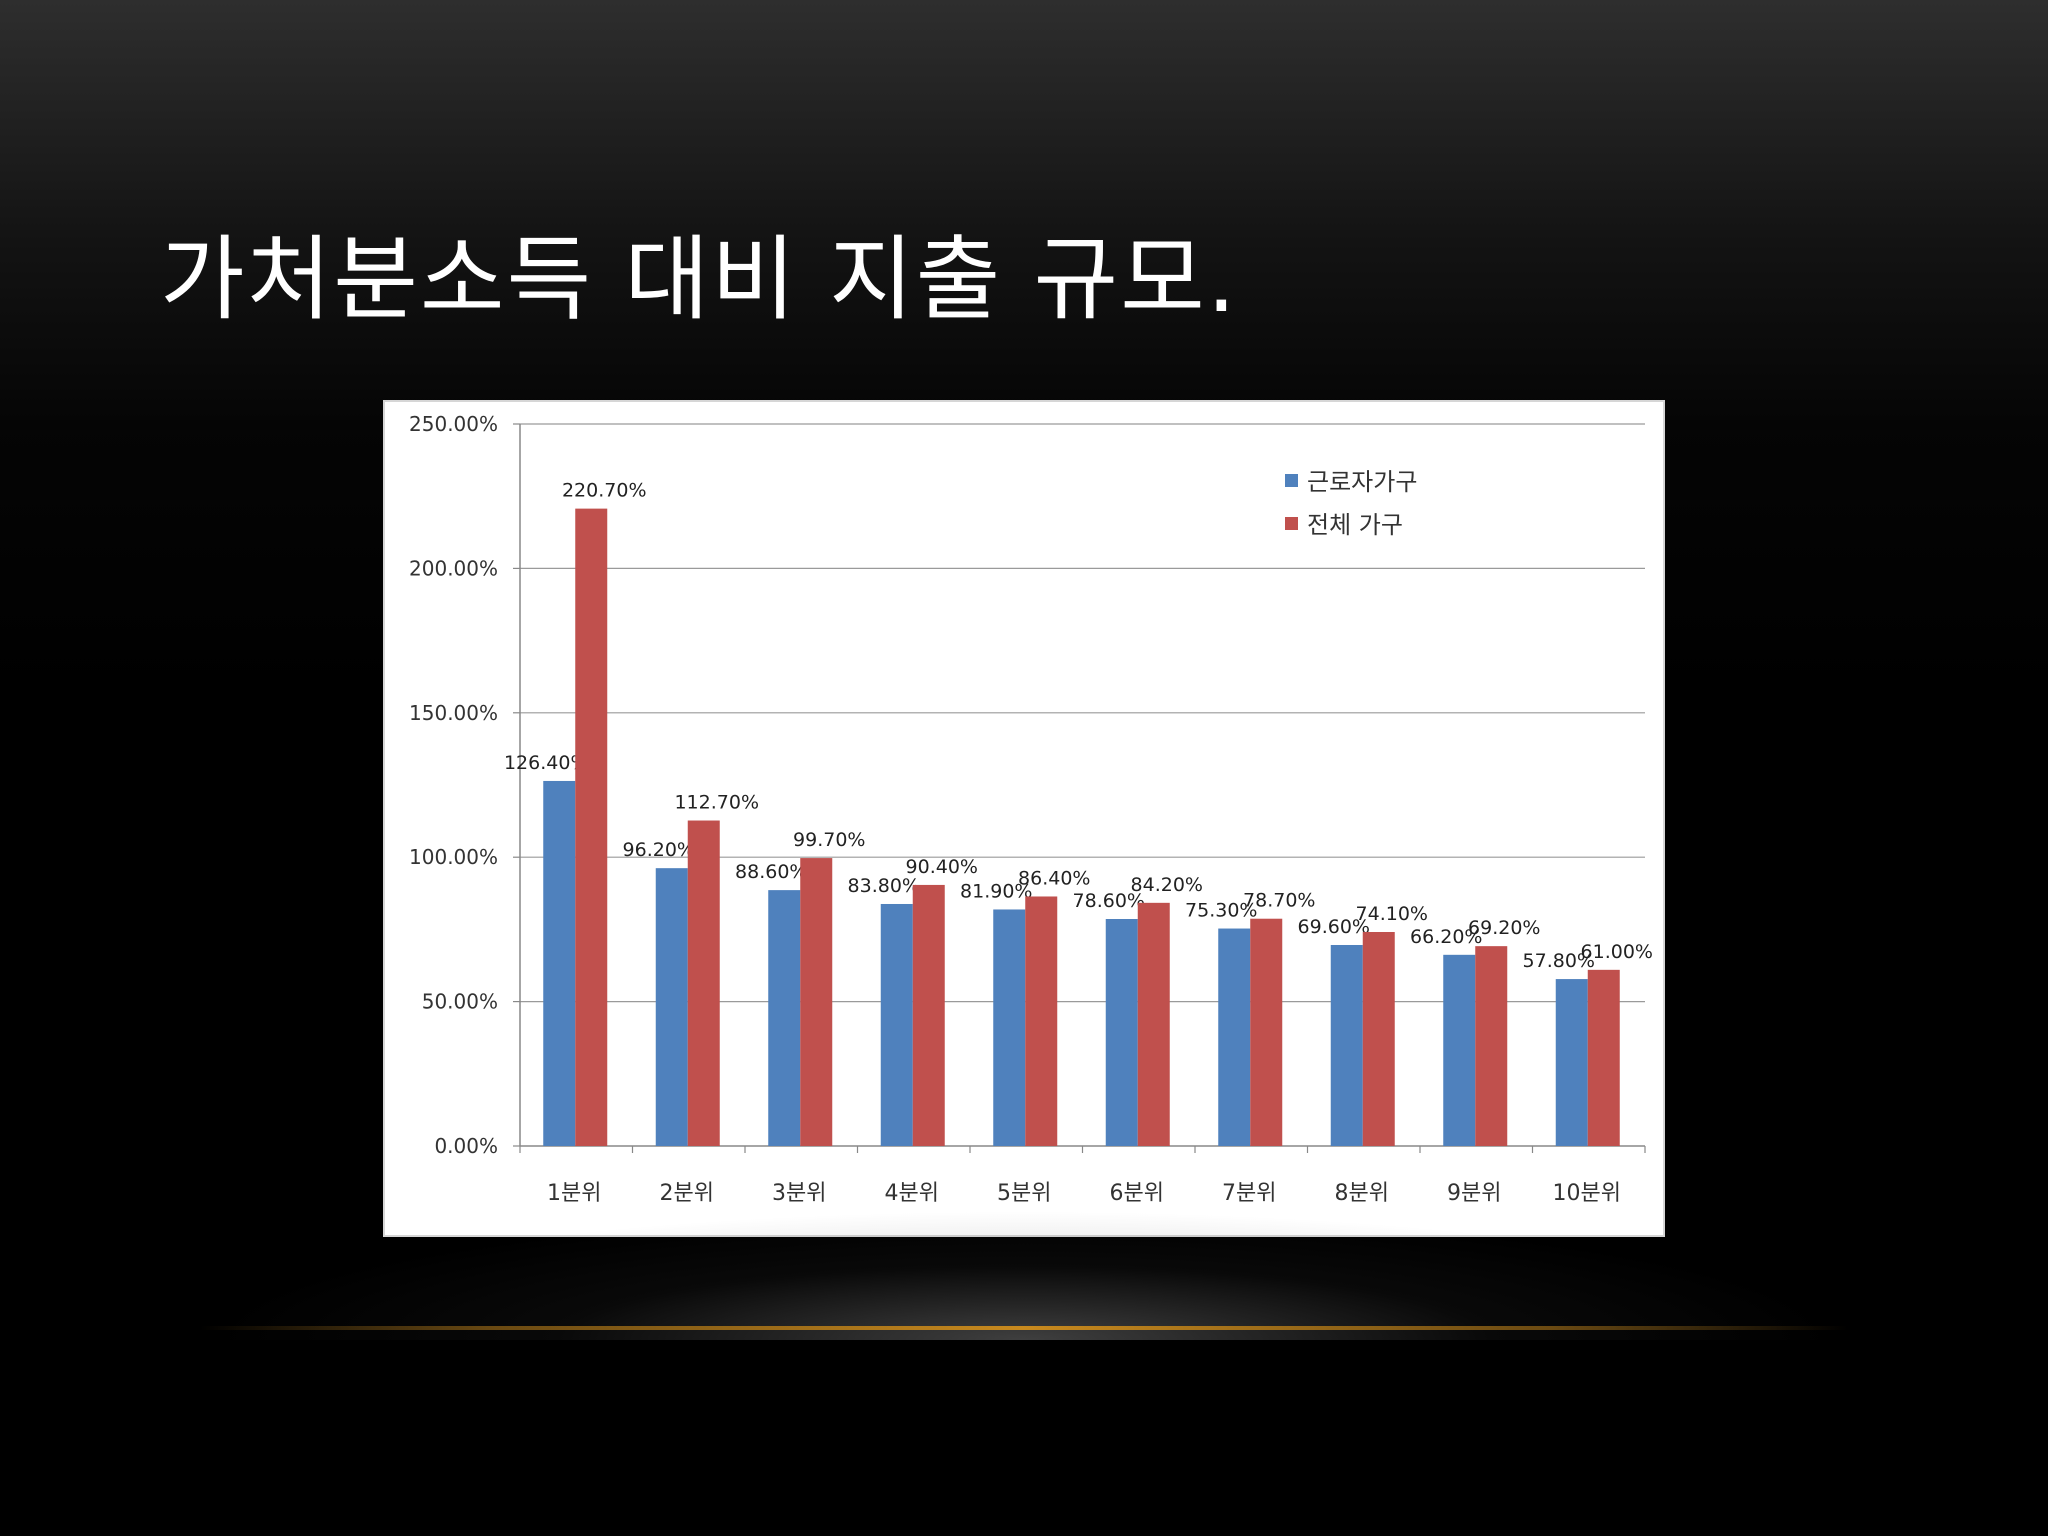 This screenshot has width=2048, height=1536. What do you see at coordinates (799, 1193) in the screenshot?
I see `x-tick-label: 3분위` at bounding box center [799, 1193].